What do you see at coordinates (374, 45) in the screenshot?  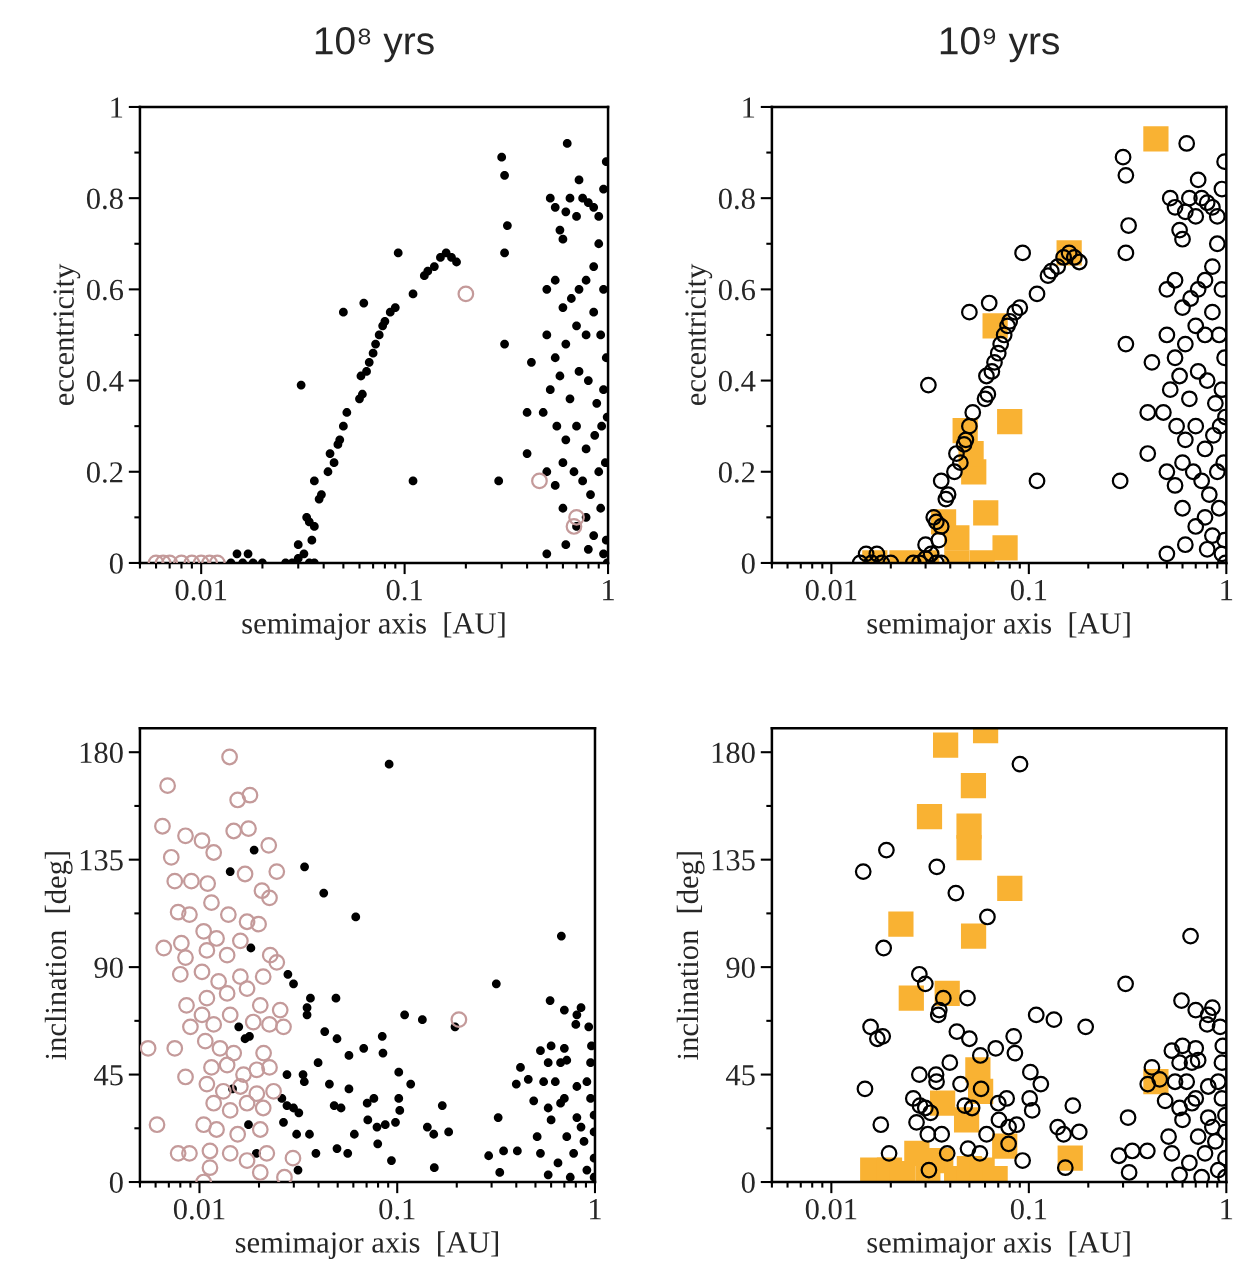 I see `chart-title: 10⁸ yrs` at bounding box center [374, 45].